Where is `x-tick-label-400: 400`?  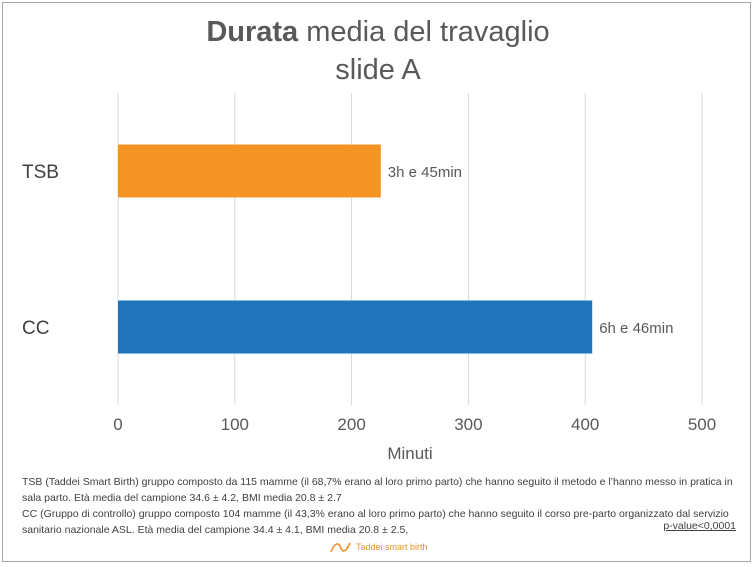 x-tick-label-400: 400 is located at coordinates (585, 424).